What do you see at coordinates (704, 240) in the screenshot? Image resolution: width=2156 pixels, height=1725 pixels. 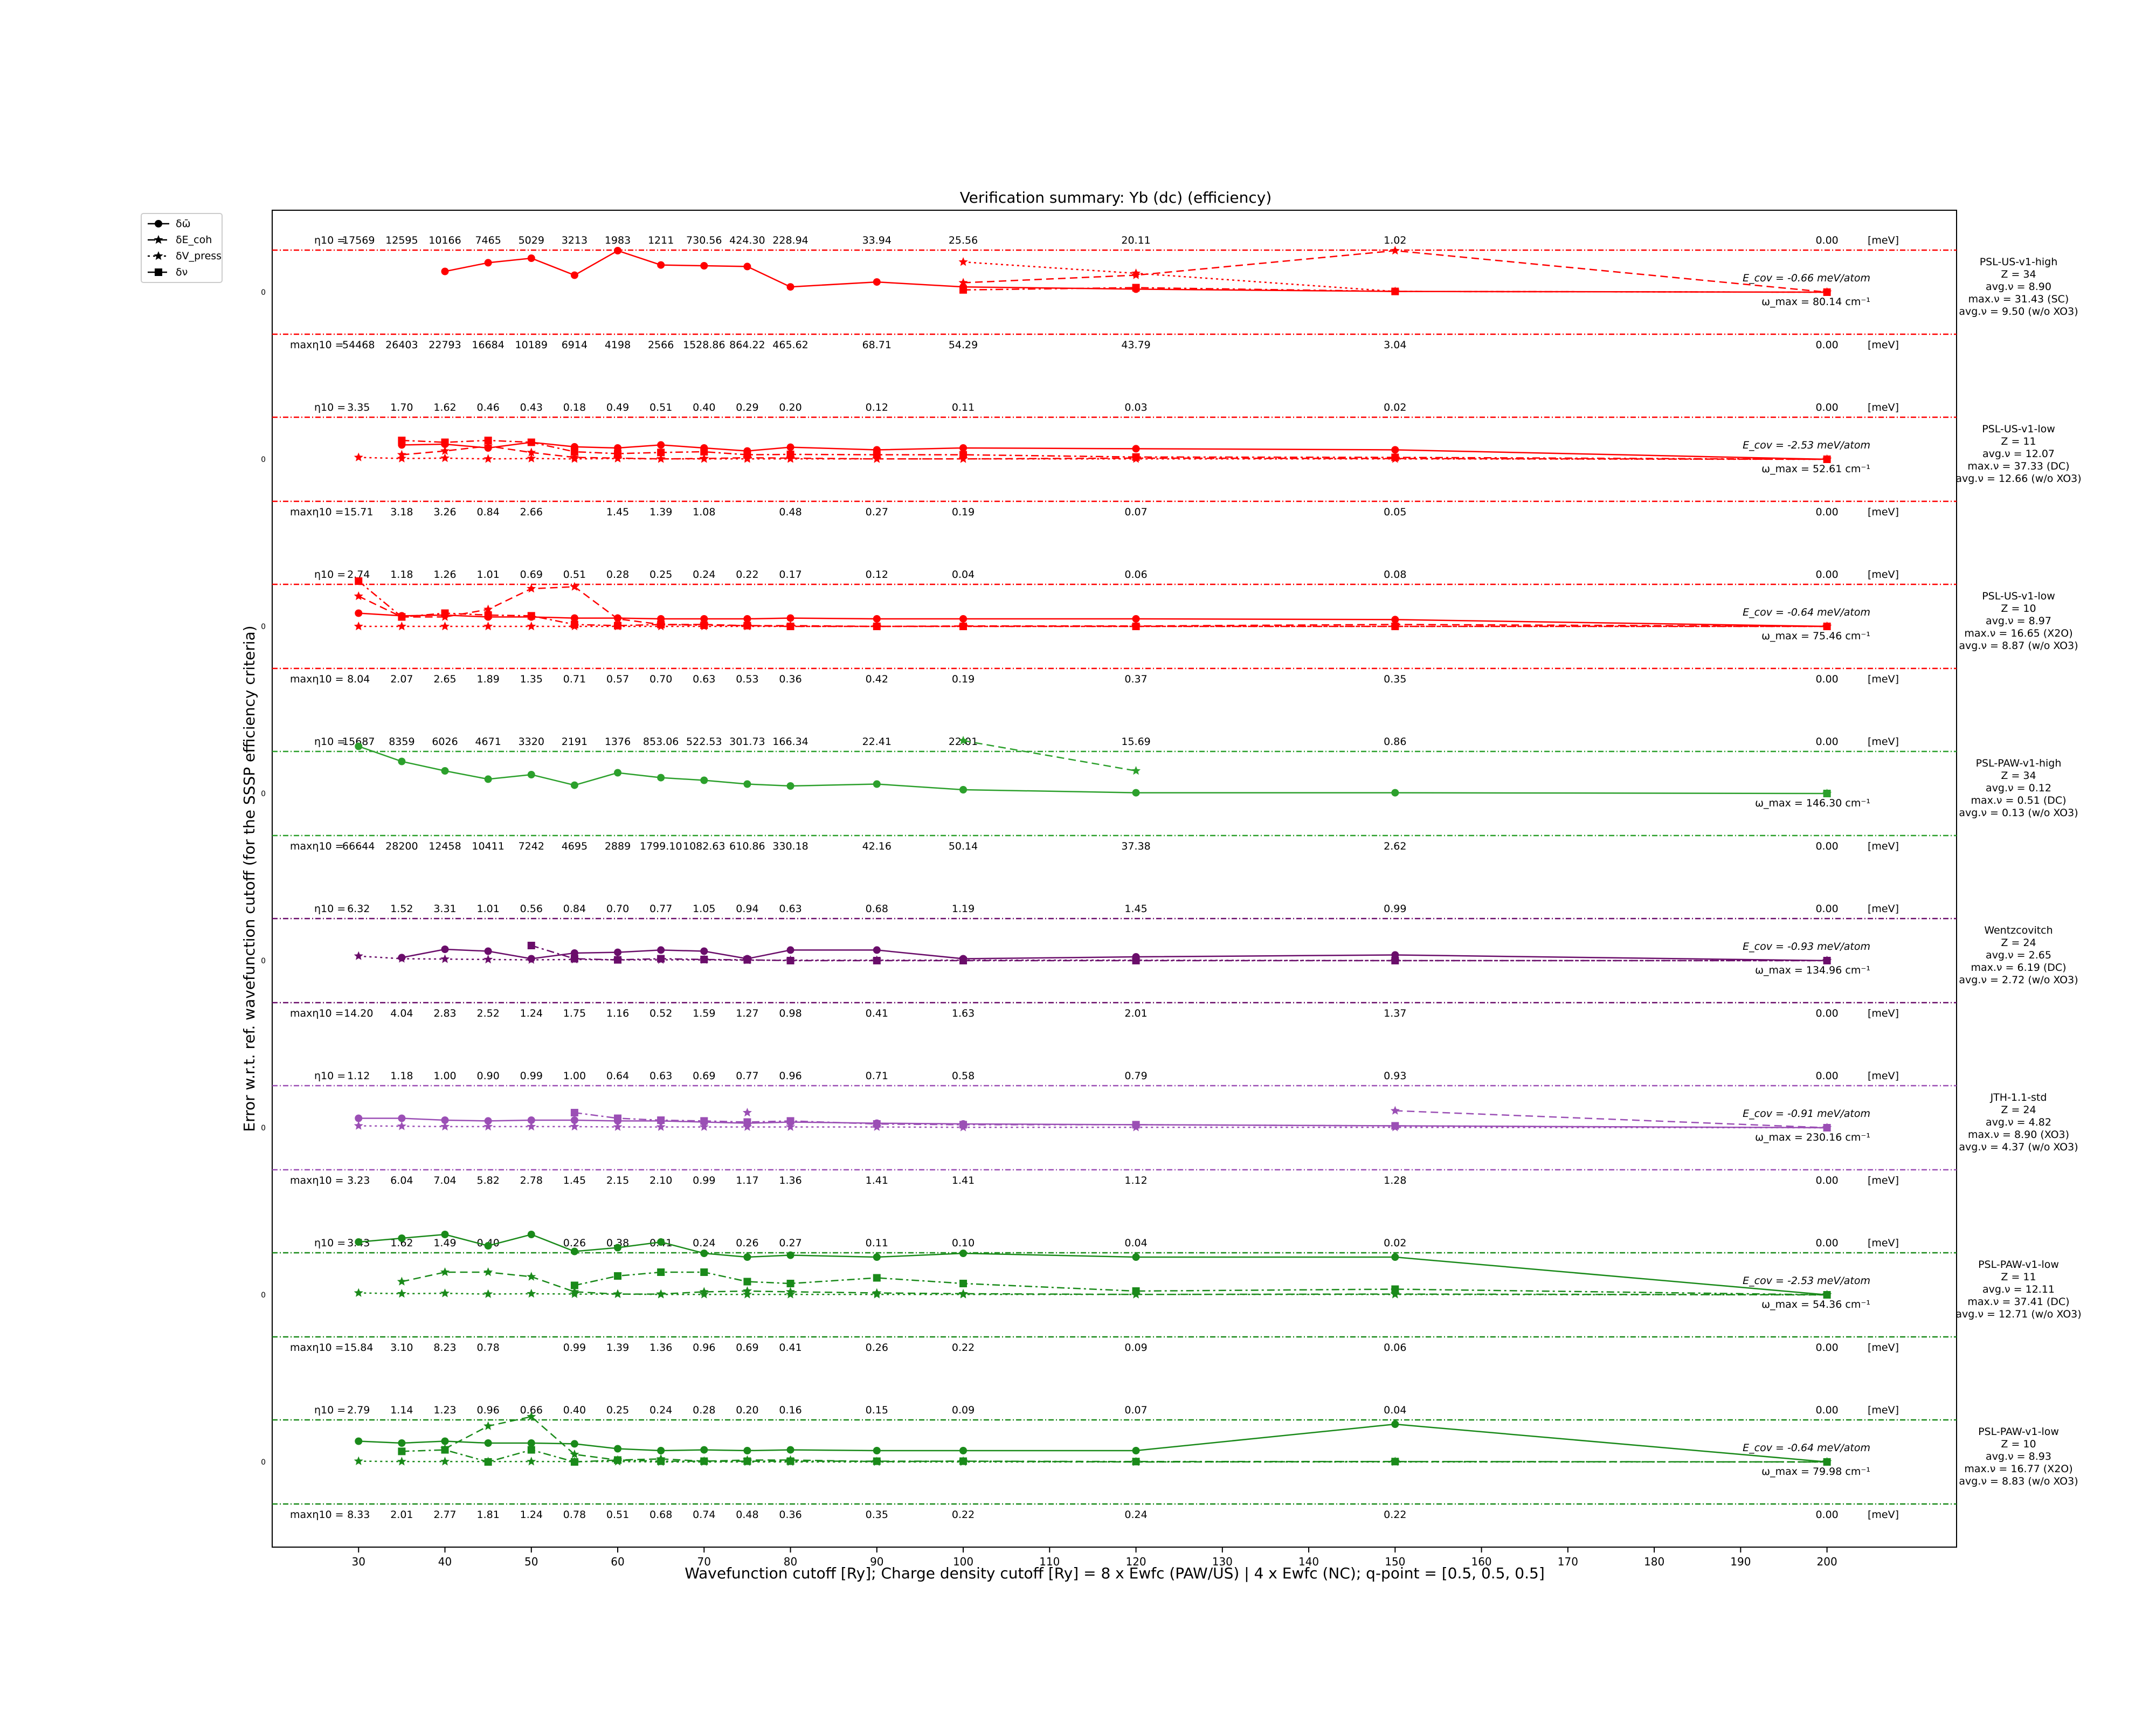 I see `eta-label: 730.56` at bounding box center [704, 240].